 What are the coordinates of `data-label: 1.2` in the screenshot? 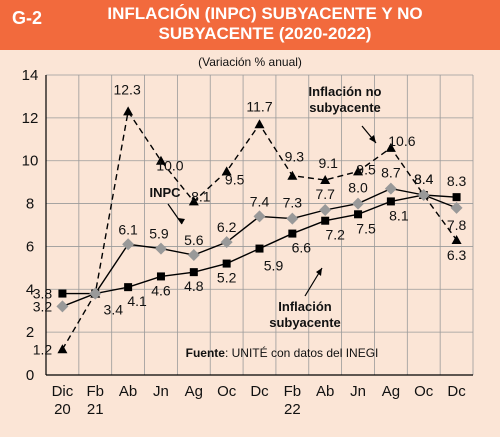 It's located at (43, 349).